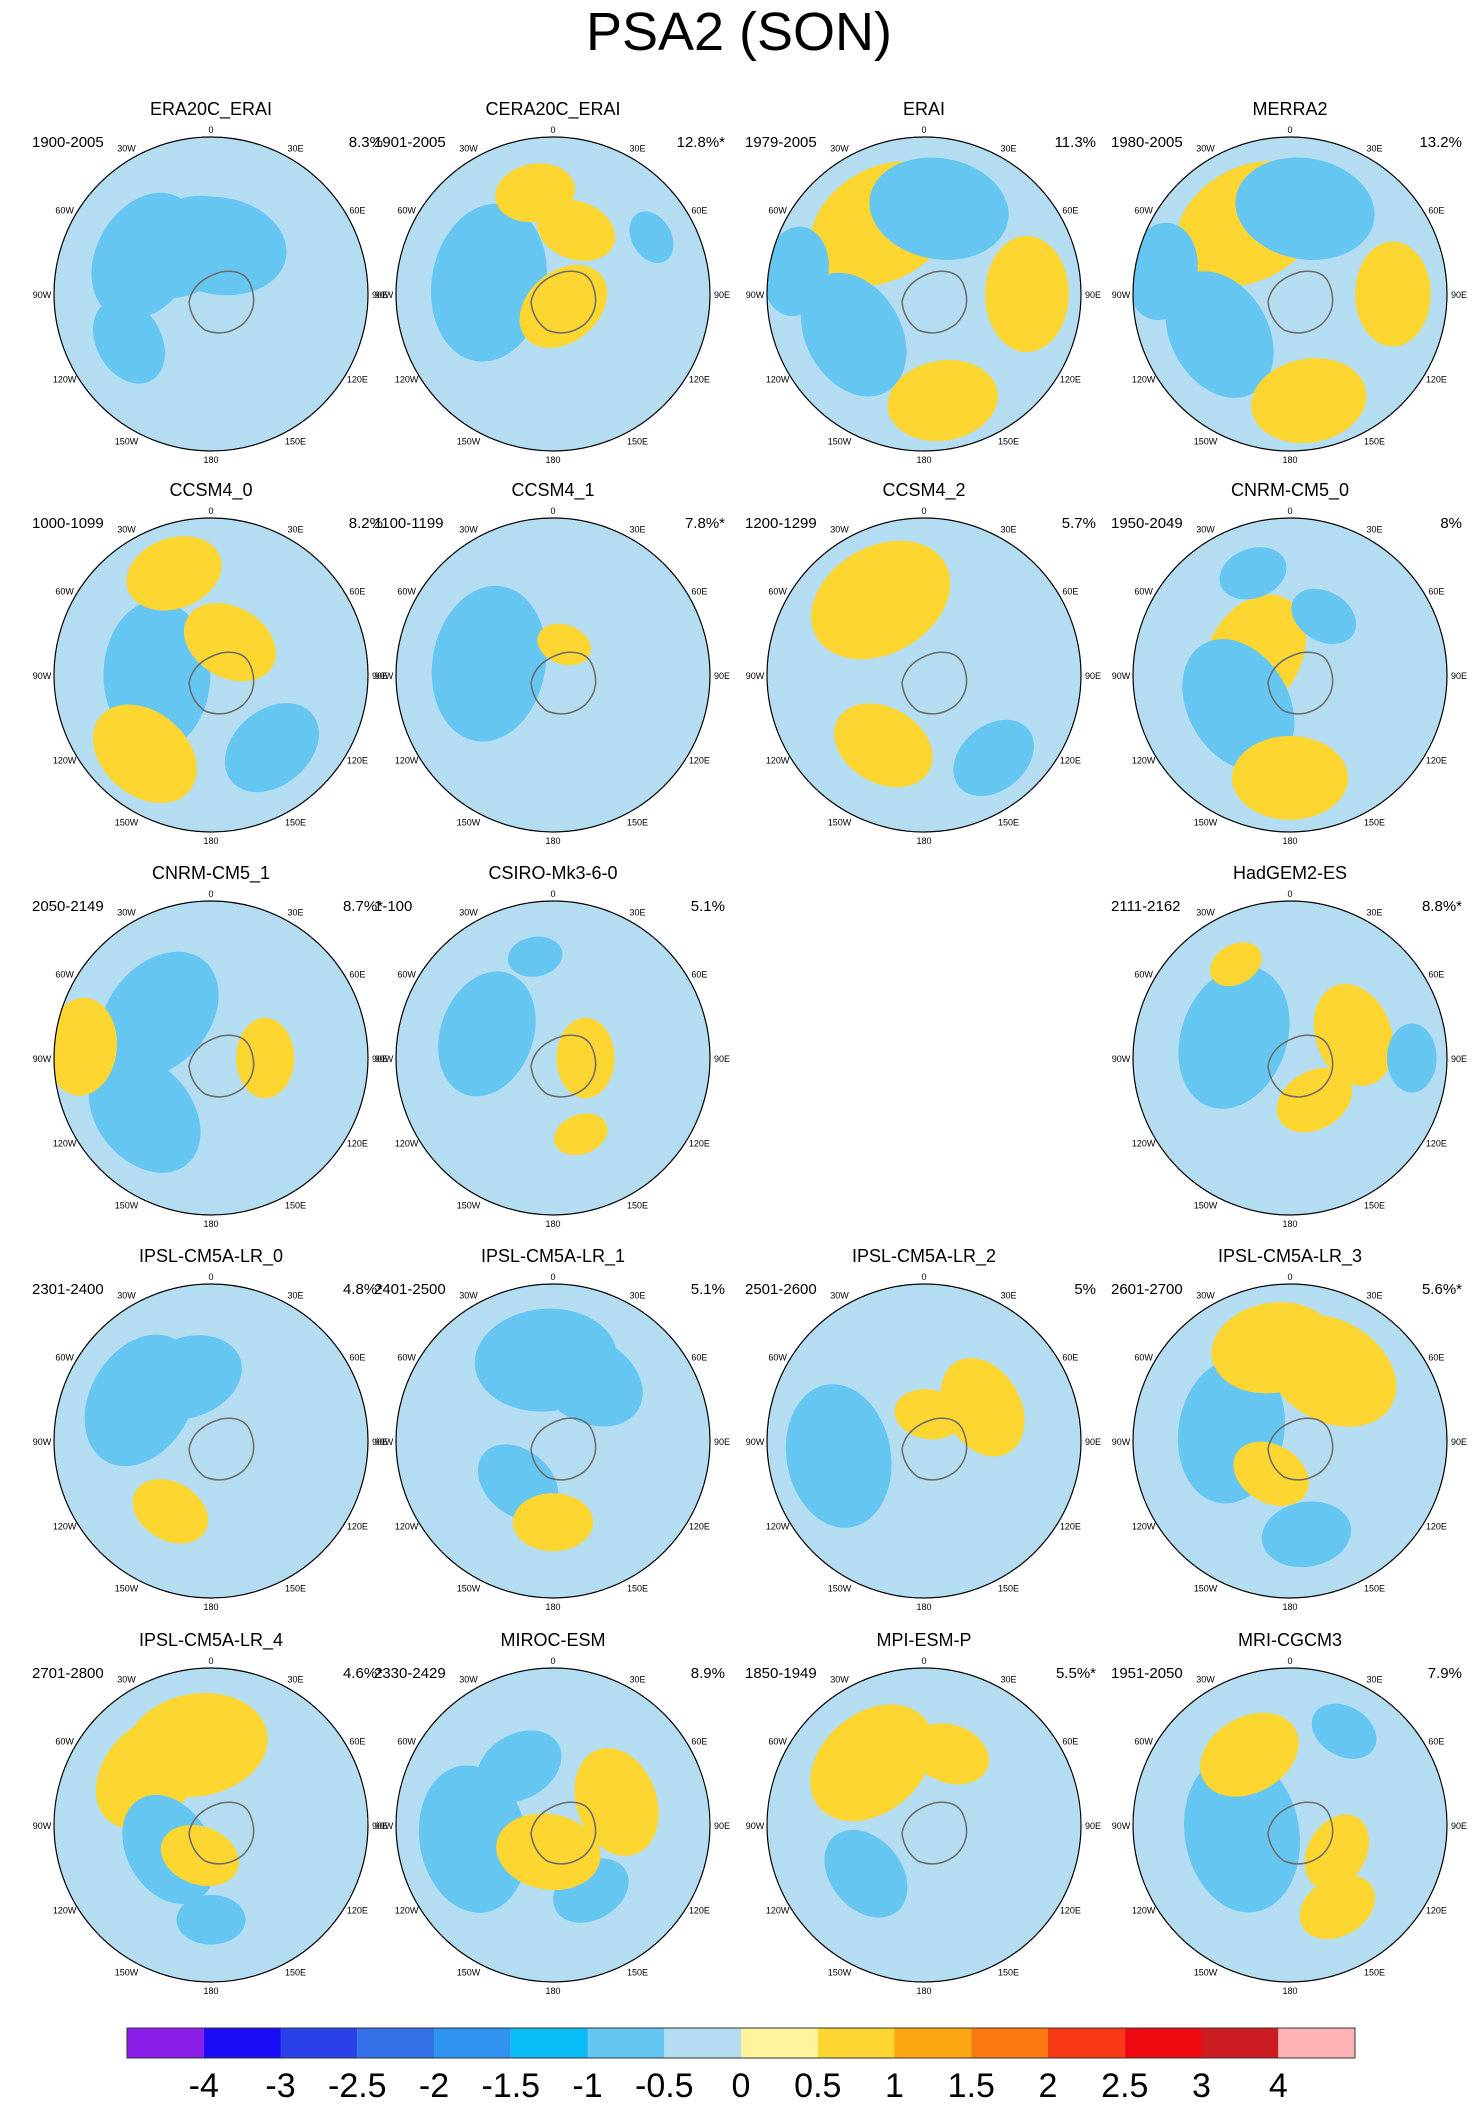  What do you see at coordinates (409, 523) in the screenshot?
I see `panel-period: 1100-1199` at bounding box center [409, 523].